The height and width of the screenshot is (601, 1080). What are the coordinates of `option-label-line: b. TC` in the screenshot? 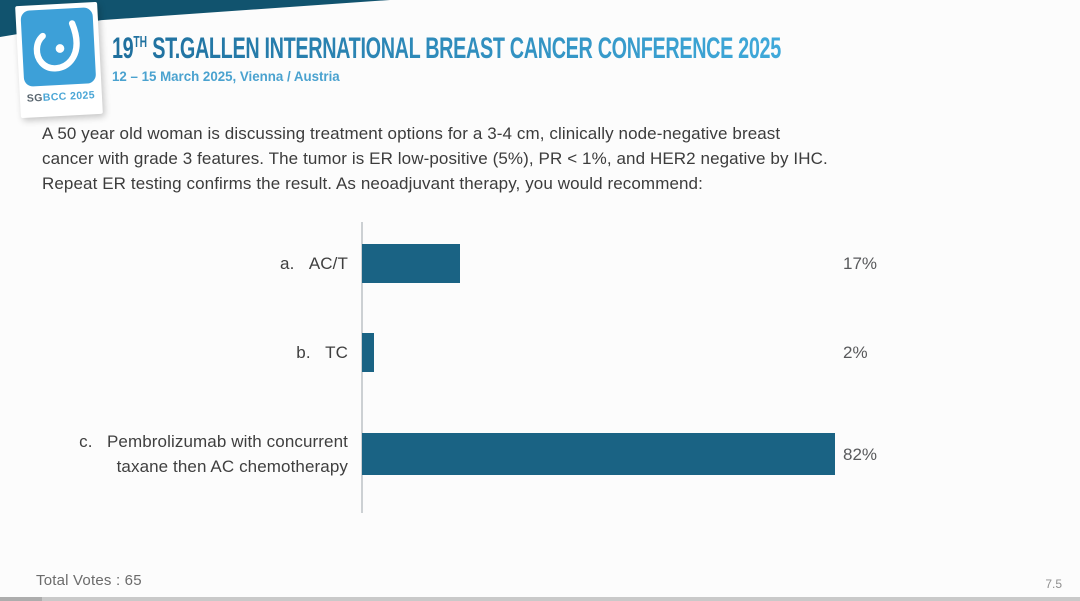 It's located at (322, 352).